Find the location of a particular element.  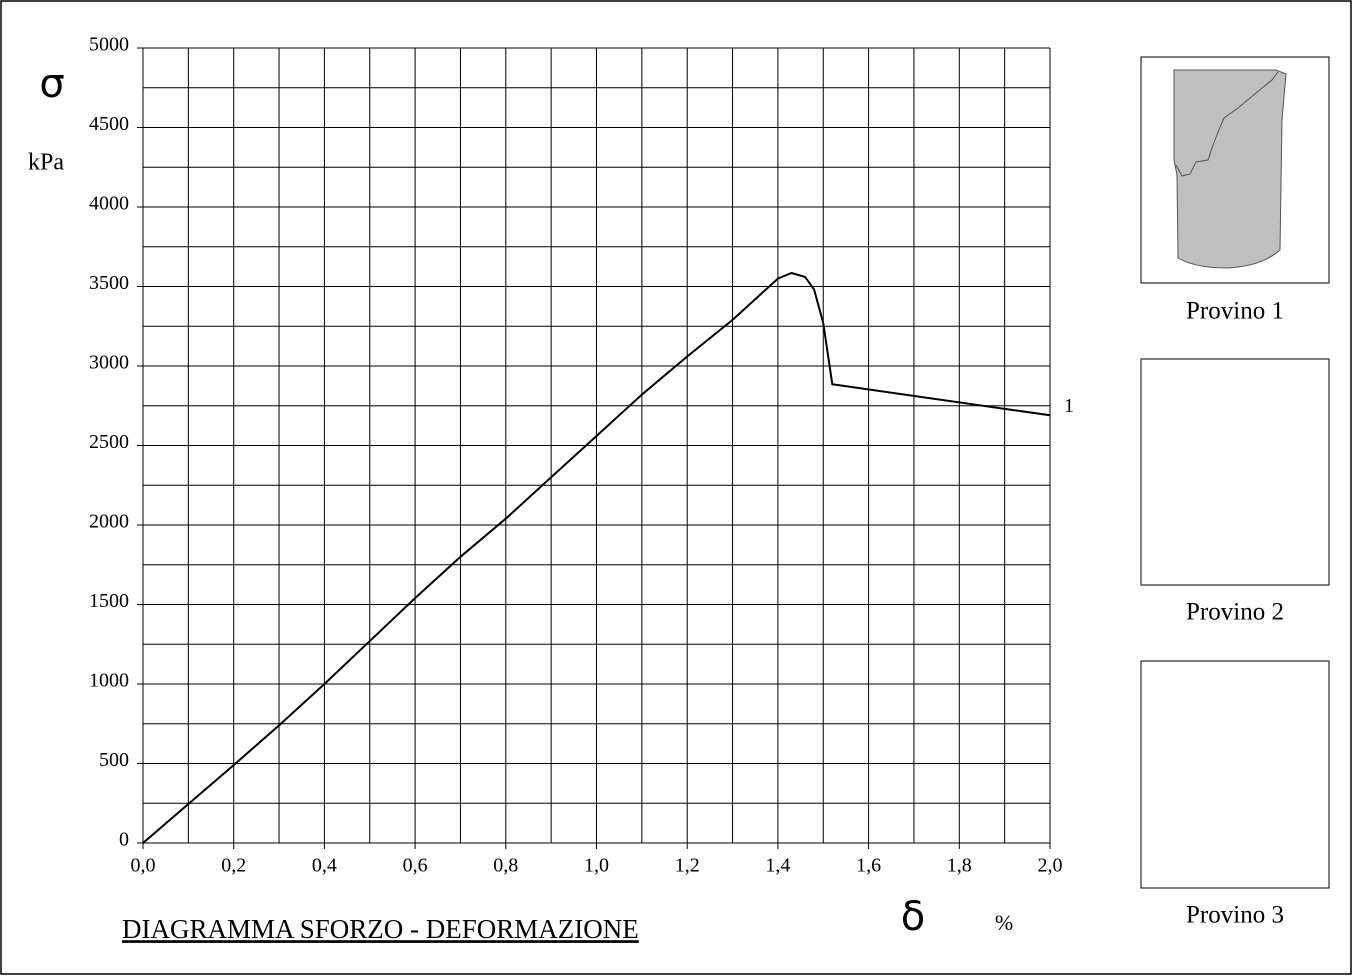

x-tick-label: 0,4 is located at coordinates (324, 866).